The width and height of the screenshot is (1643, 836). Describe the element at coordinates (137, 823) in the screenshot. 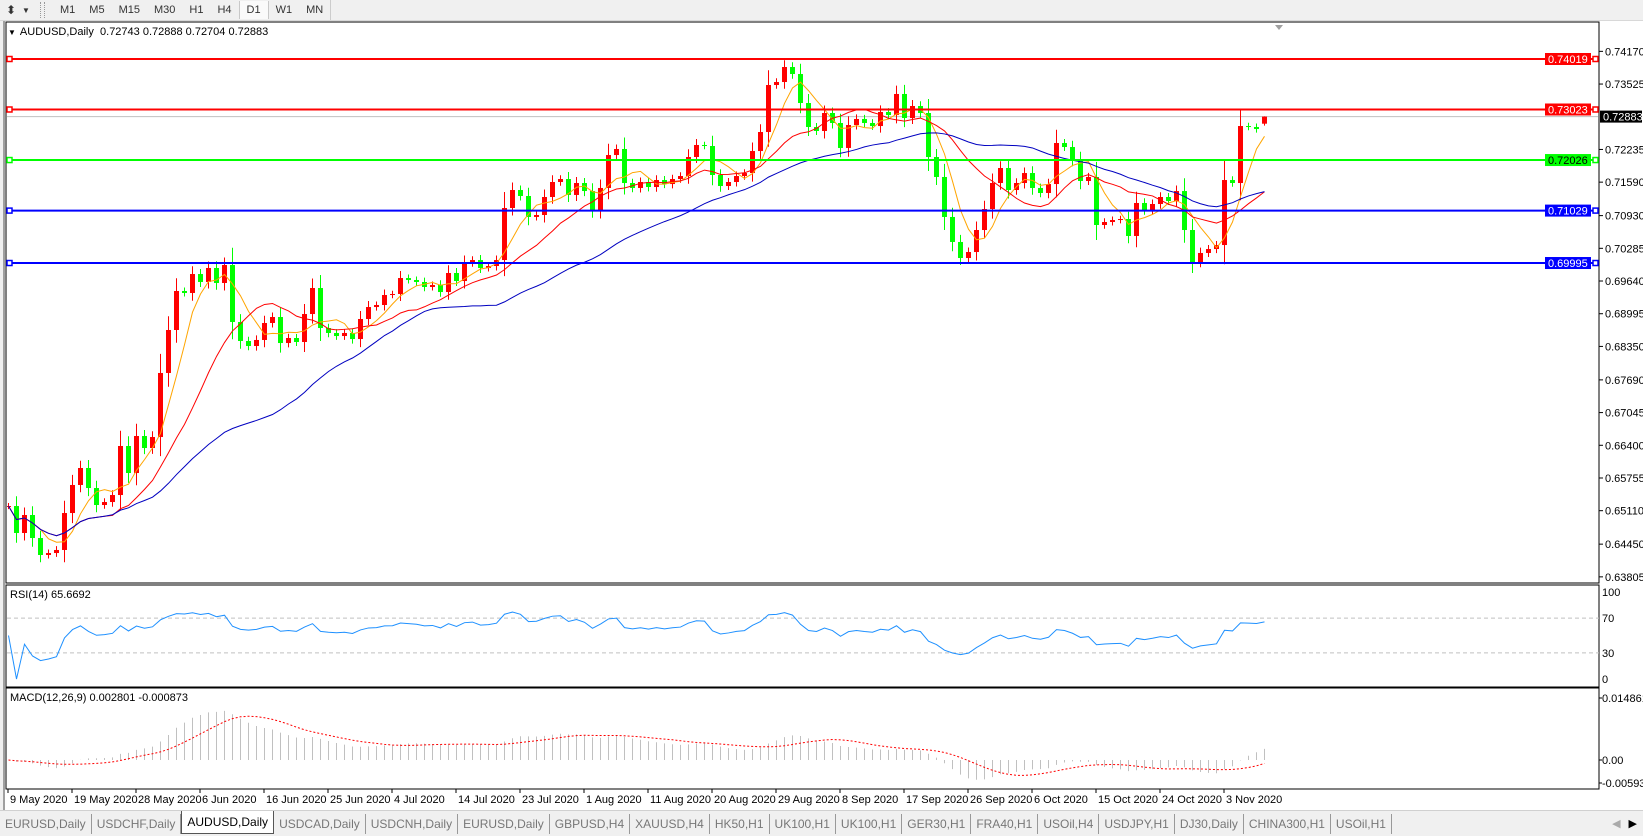

I see `chart-tab: USDCHF,Daily` at that location.